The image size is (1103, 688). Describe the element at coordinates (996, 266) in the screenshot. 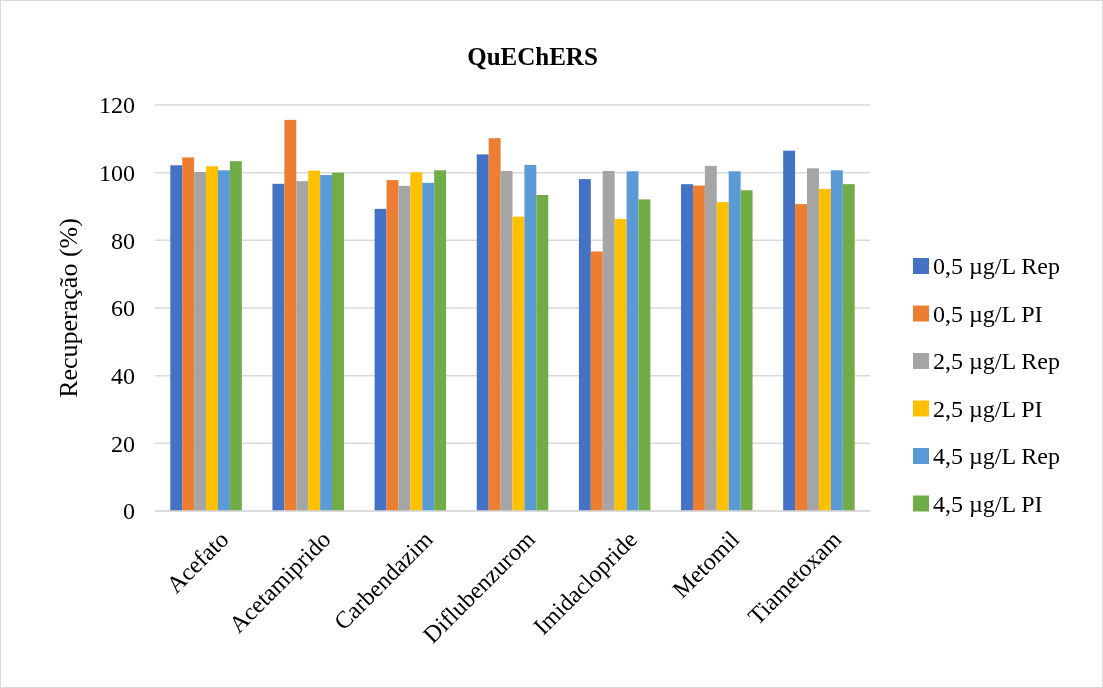

I see `legend-label: 0,5 µg/L Rep` at that location.